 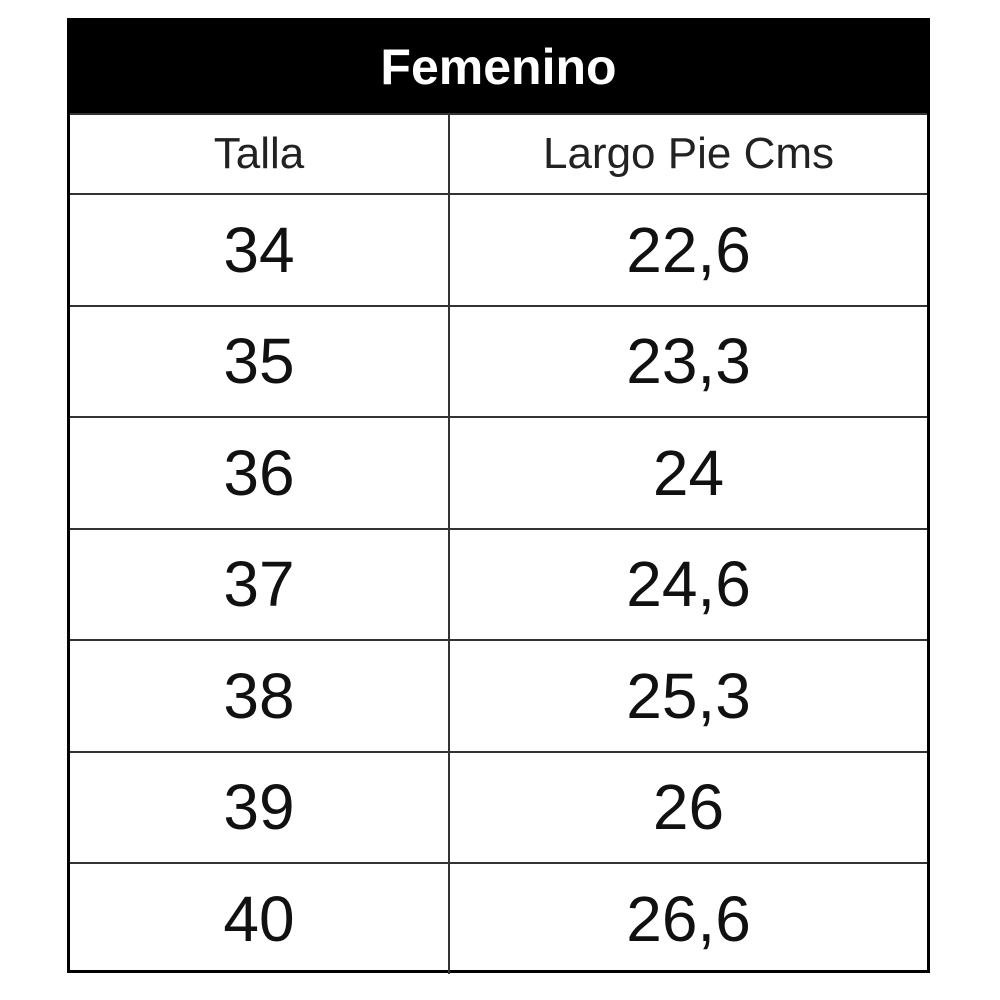 What do you see at coordinates (688, 249) in the screenshot?
I see `largo-cell: 22,6` at bounding box center [688, 249].